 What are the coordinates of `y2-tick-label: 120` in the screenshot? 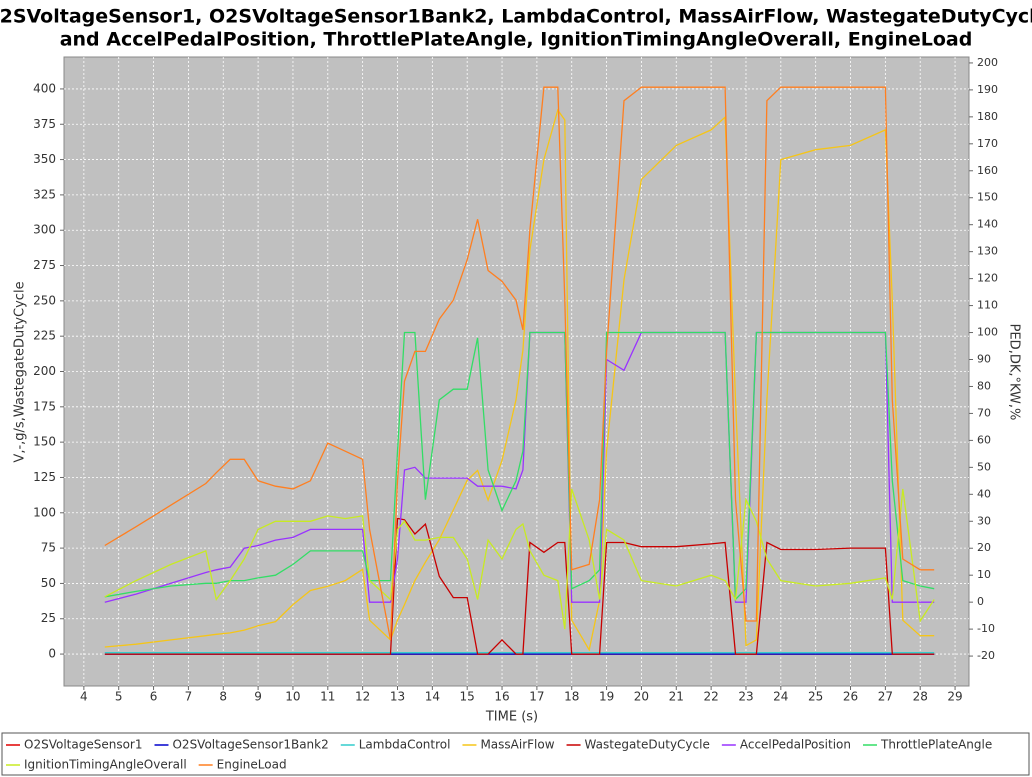 It's located at (987, 278).